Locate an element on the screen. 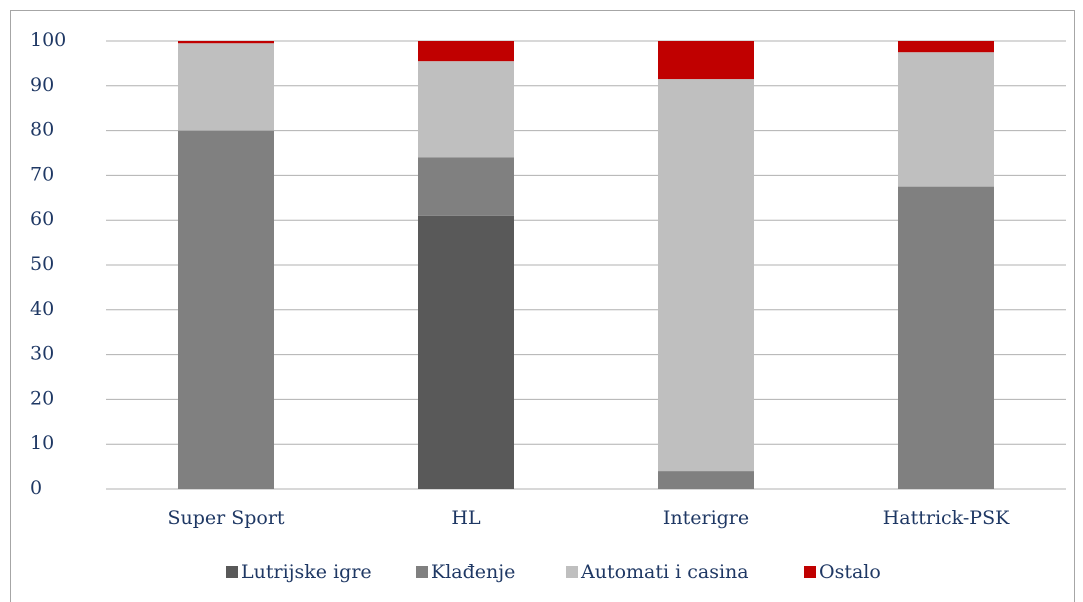  y-tick-label: 40 is located at coordinates (42, 309).